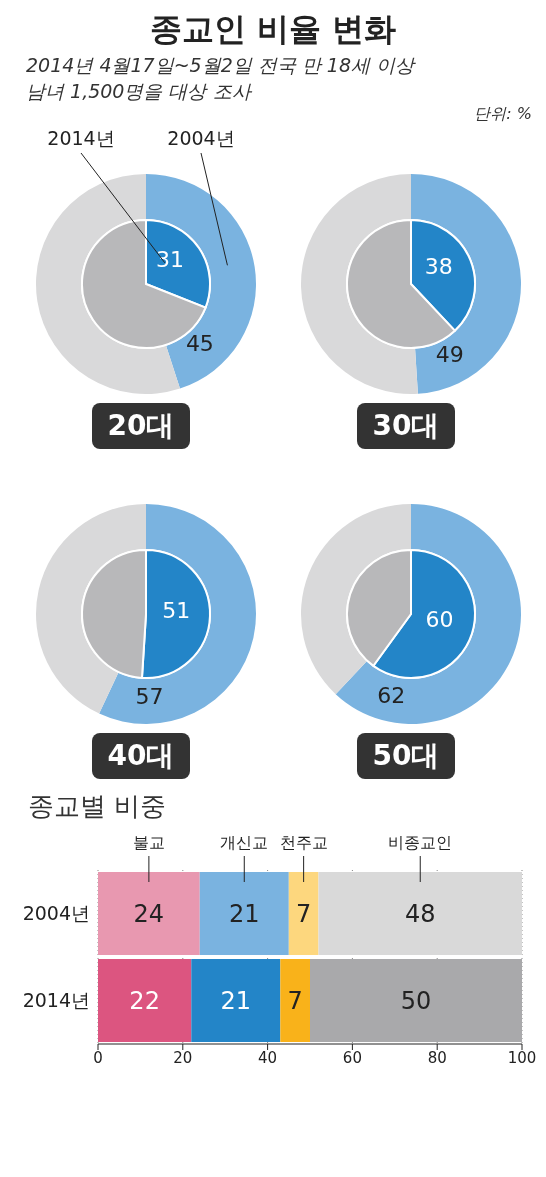  I want to click on slice-label: 2014년, so click(81, 138).